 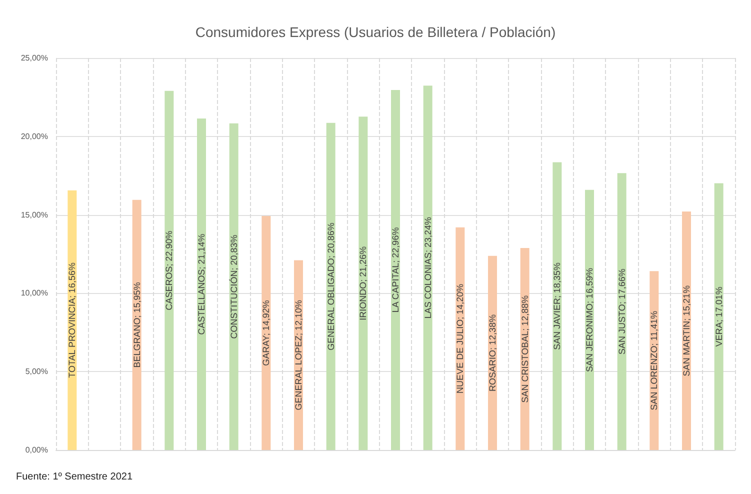 What do you see at coordinates (493, 353) in the screenshot?
I see `data-label: ROSARIO; 12,38%` at bounding box center [493, 353].